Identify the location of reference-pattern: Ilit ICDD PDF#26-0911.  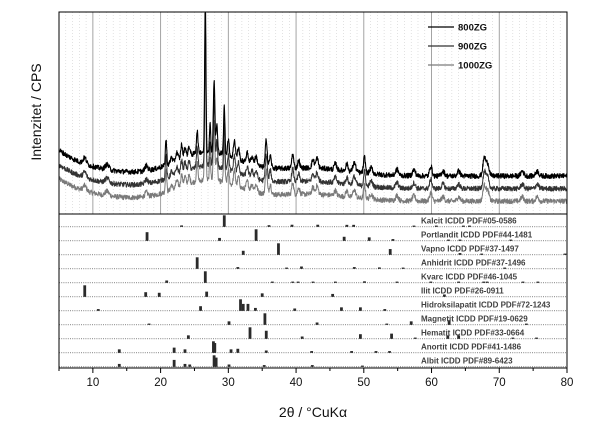
(313, 291).